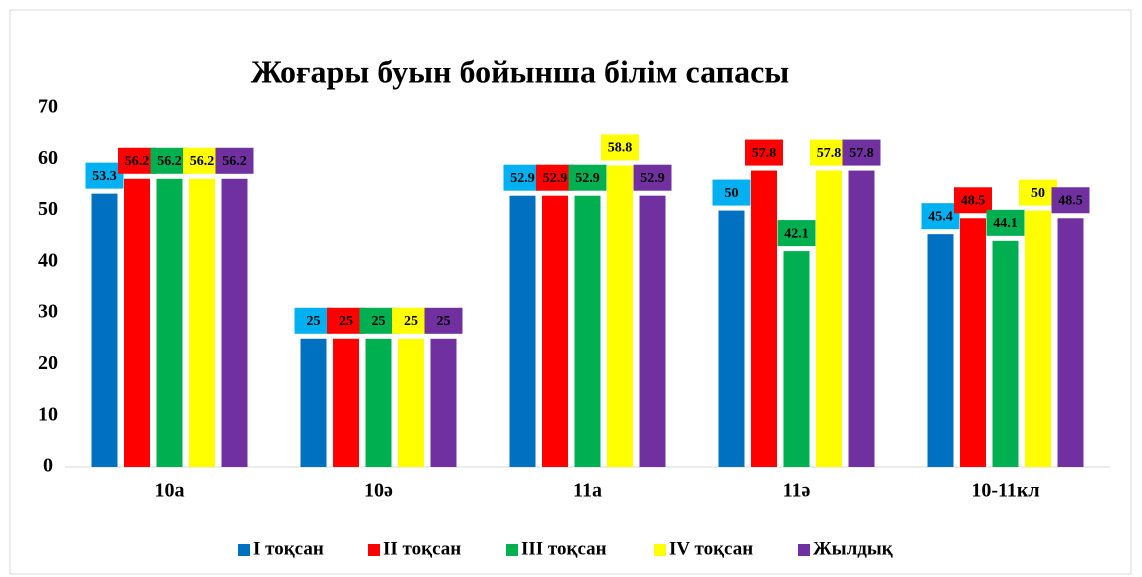 This screenshot has height=577, width=1142. I want to click on data-label: 45.4, so click(940, 216).